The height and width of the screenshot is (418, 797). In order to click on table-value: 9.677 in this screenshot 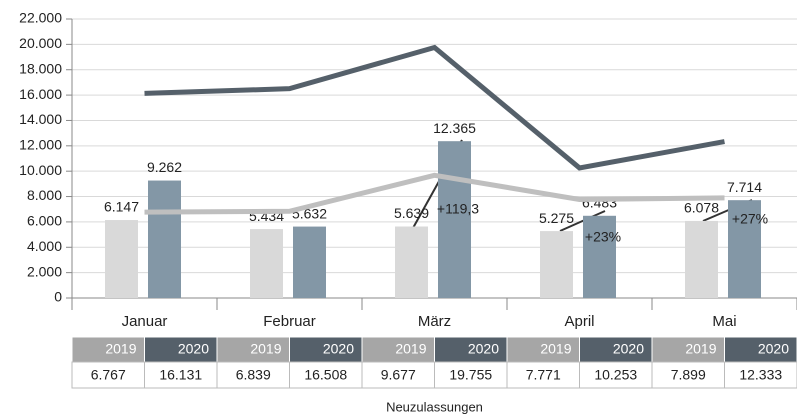, I will do `click(398, 375)`.